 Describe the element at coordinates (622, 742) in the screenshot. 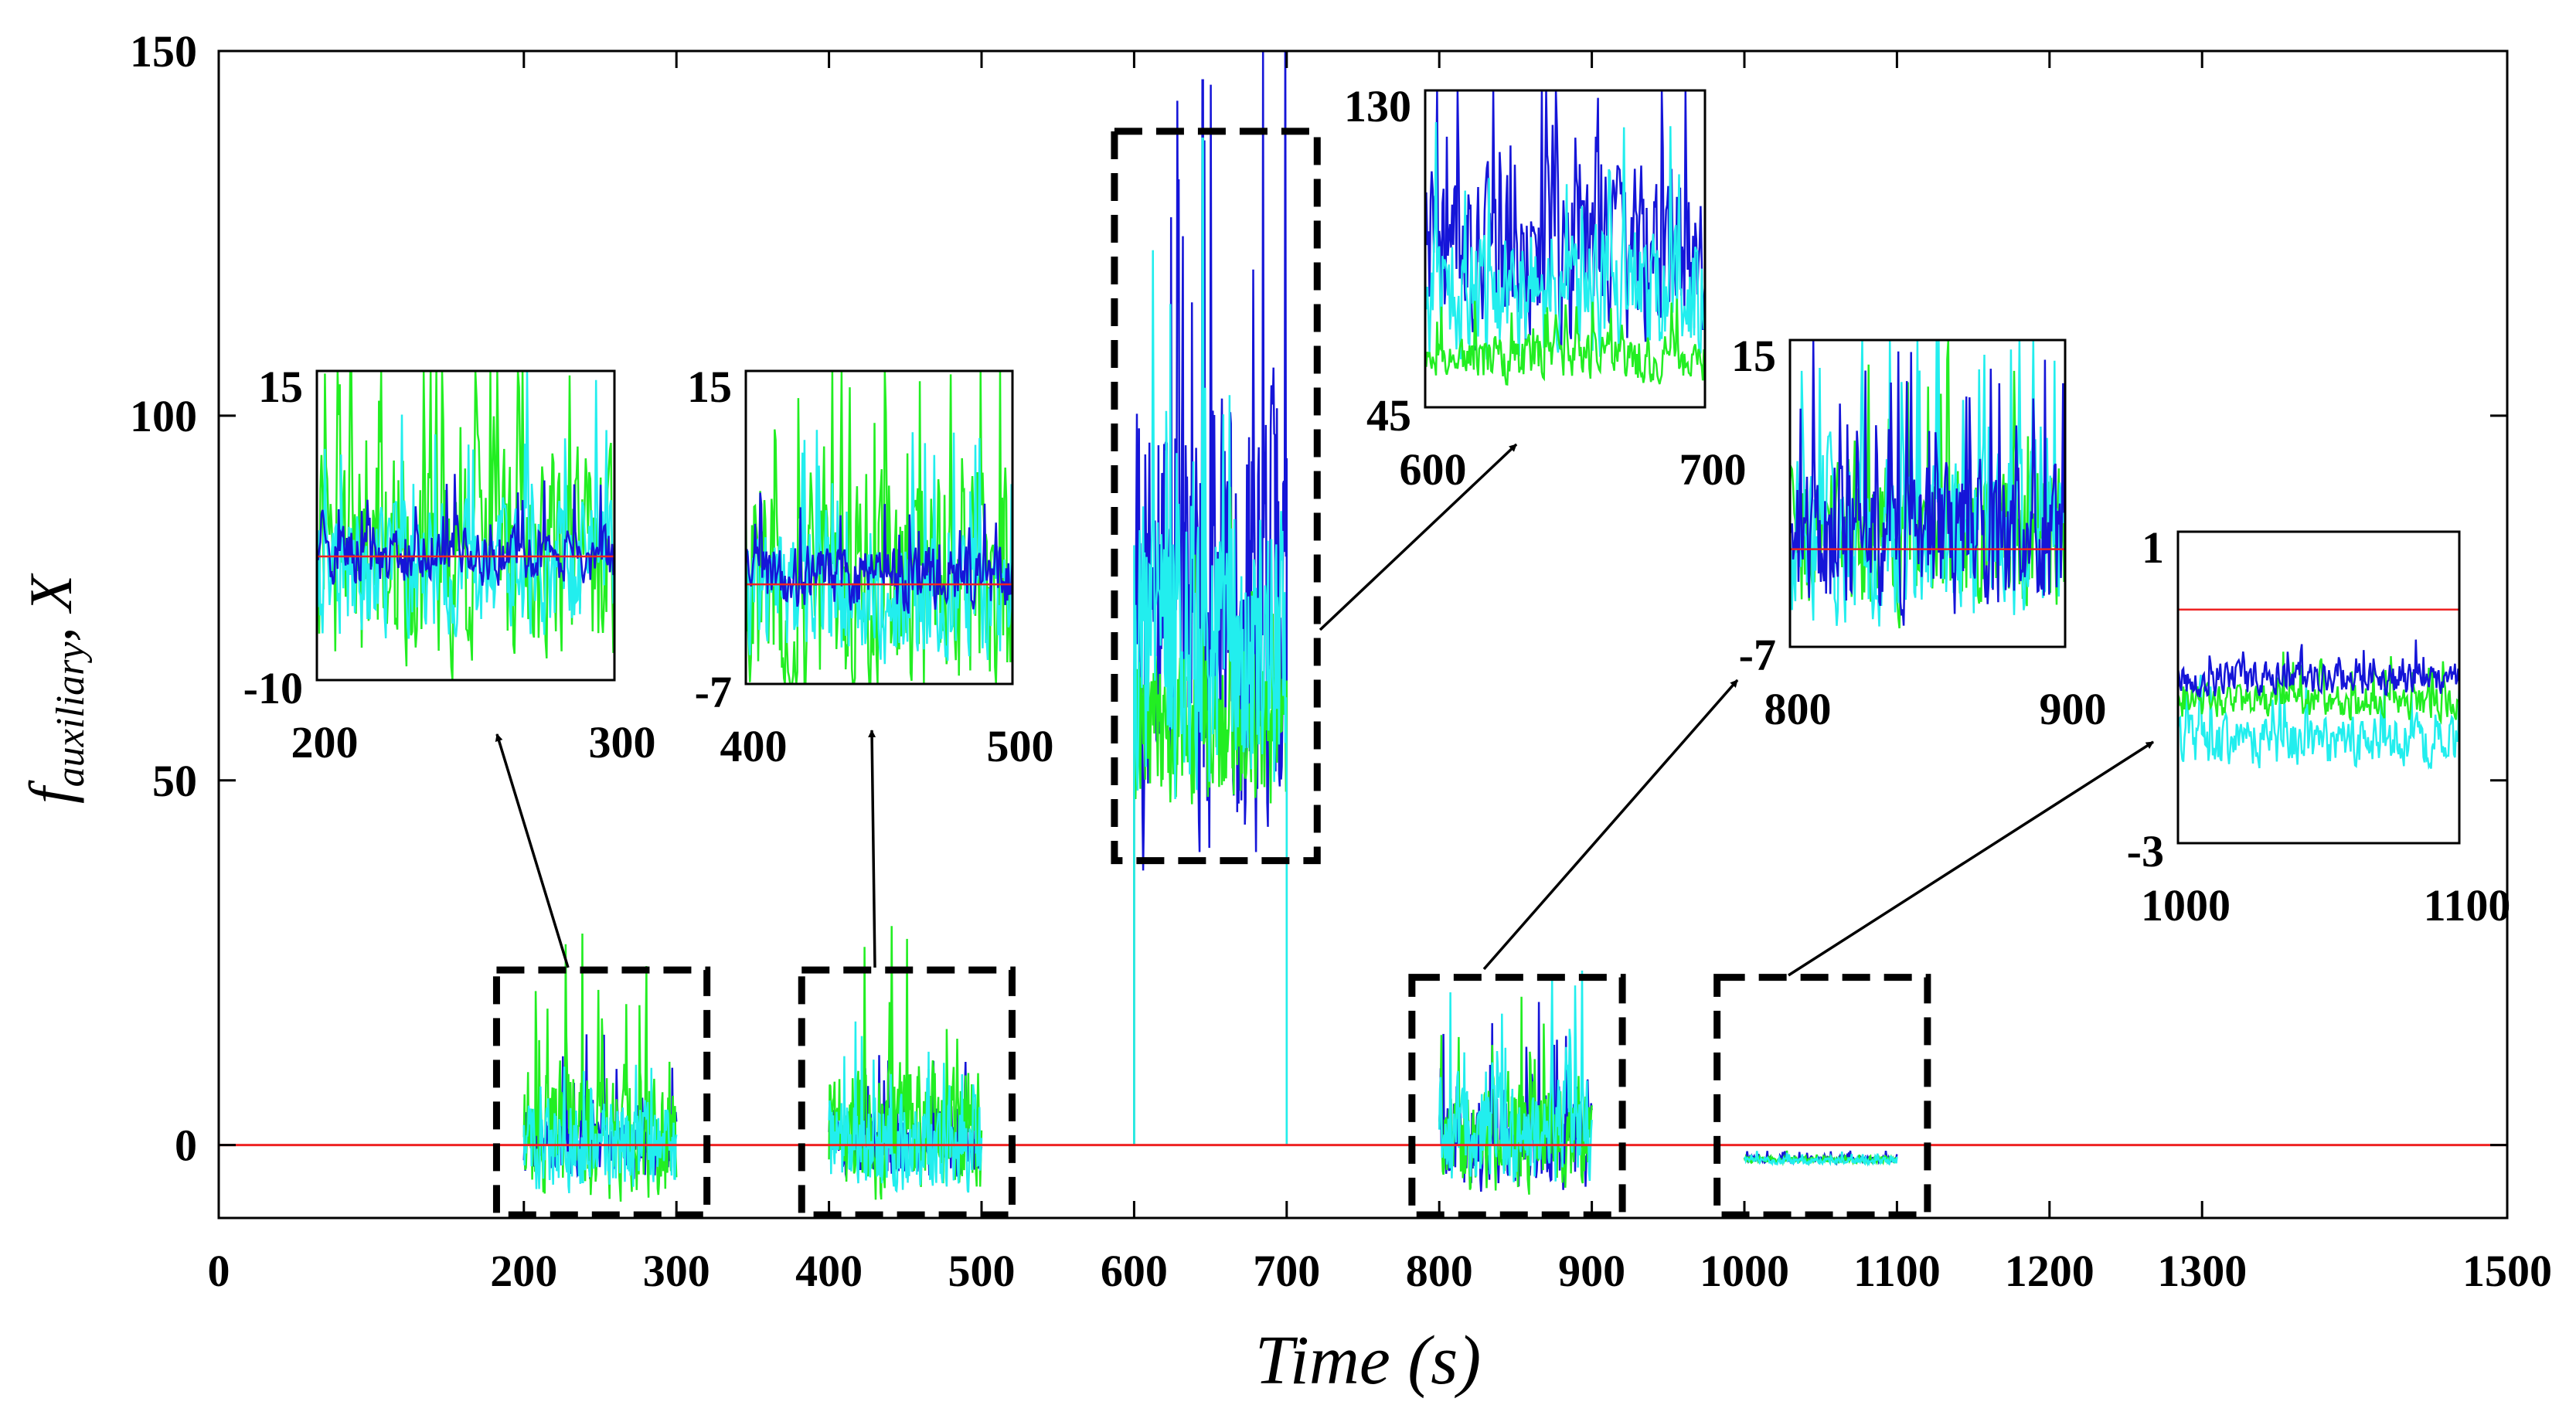

I see `inset-1-xmax-label: 300` at that location.